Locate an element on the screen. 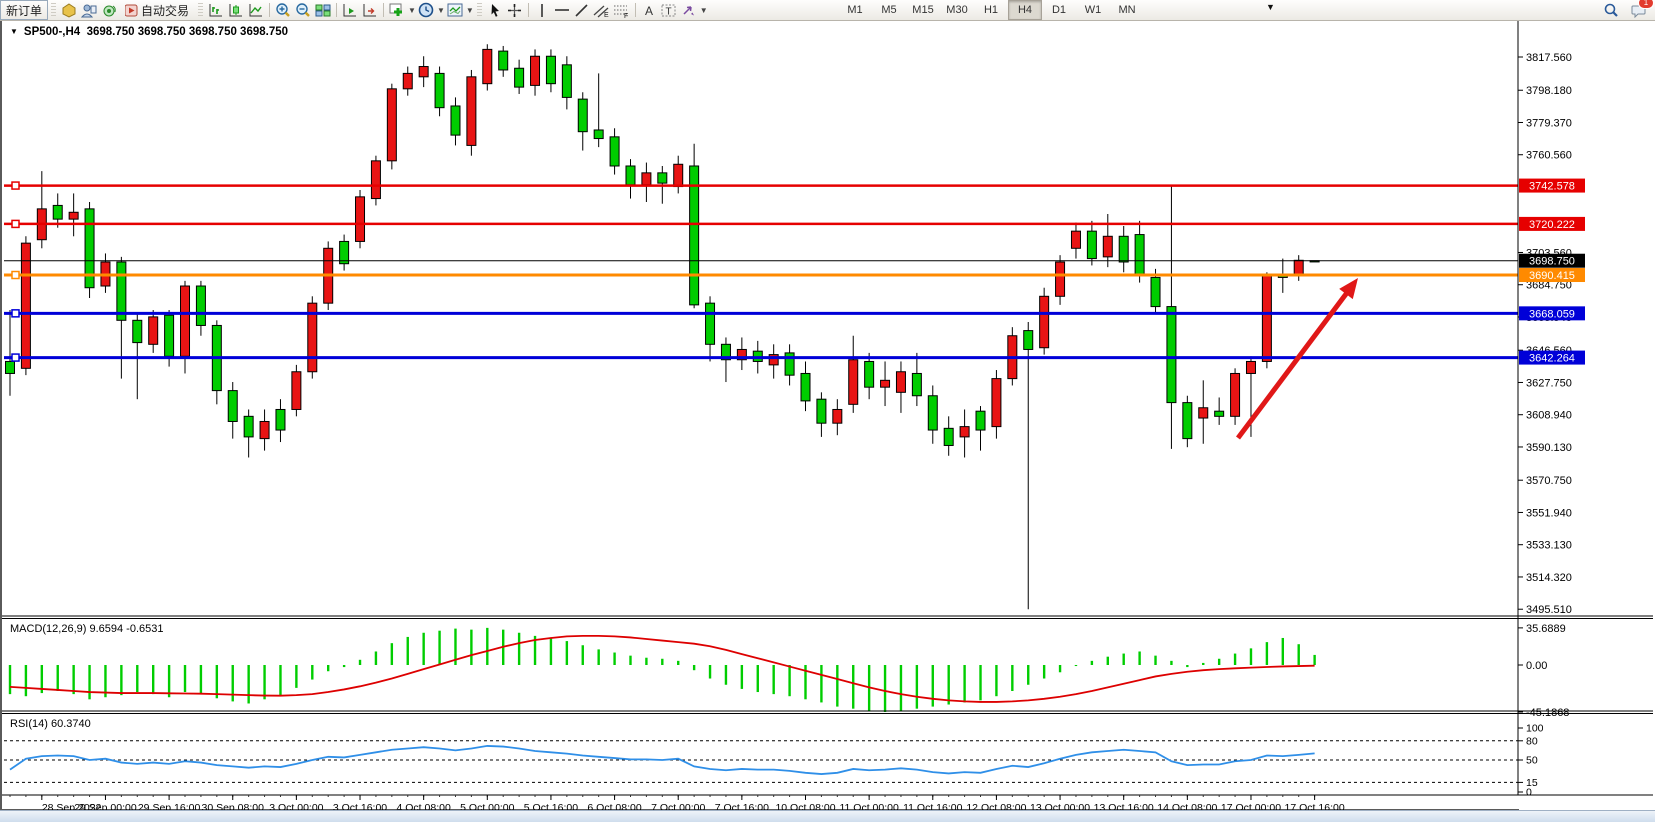  new-chart-icon is located at coordinates (69, 10).